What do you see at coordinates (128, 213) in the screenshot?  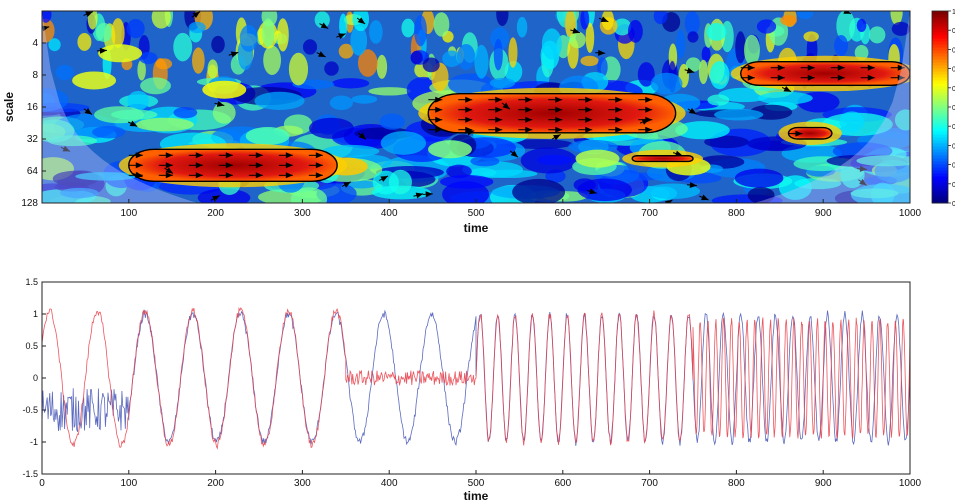 I see `coherence-xtick-label: 100` at bounding box center [128, 213].